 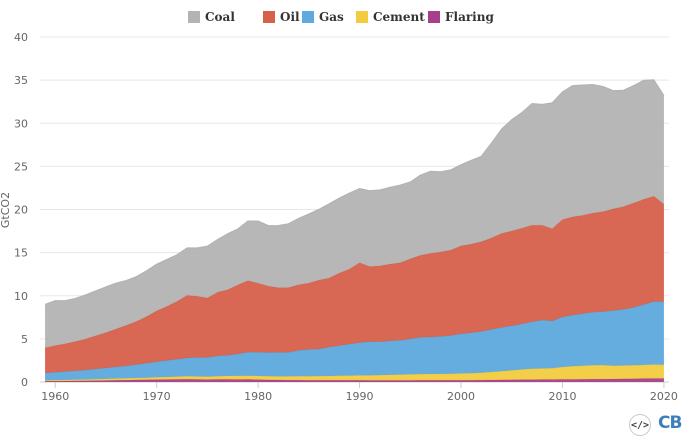 I want to click on legend: Coal Oil Gas Cement Flaring, so click(x=341, y=17).